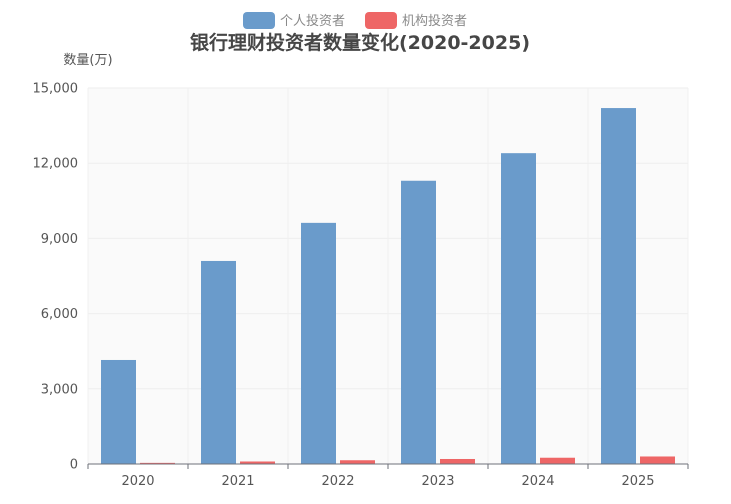  Describe the element at coordinates (557, 460) in the screenshot. I see `bar-institutional-2024` at that location.